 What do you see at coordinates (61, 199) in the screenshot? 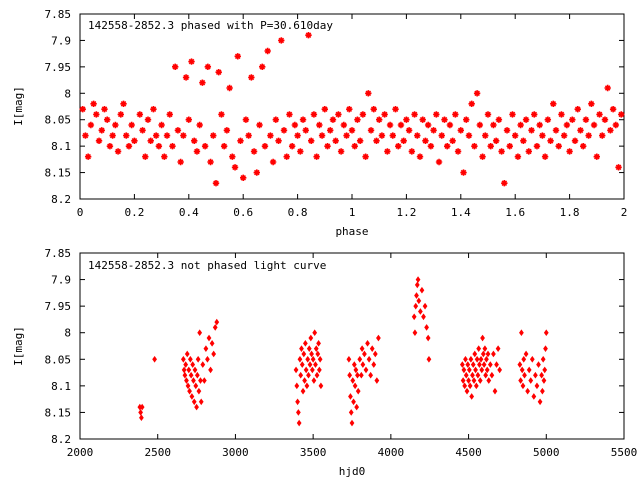
I see `phased-y-tick-label: 8.2` at bounding box center [61, 199].